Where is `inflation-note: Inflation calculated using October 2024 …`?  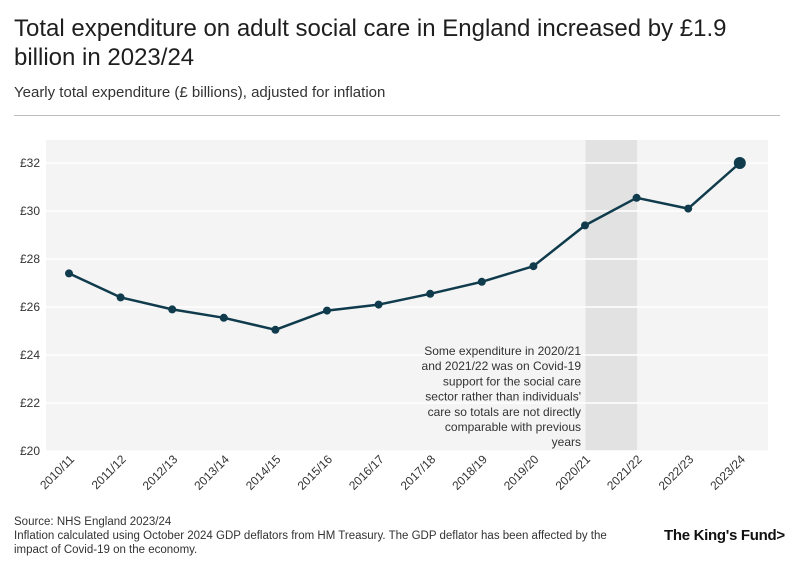 inflation-note: Inflation calculated using October 2024 … is located at coordinates (310, 543).